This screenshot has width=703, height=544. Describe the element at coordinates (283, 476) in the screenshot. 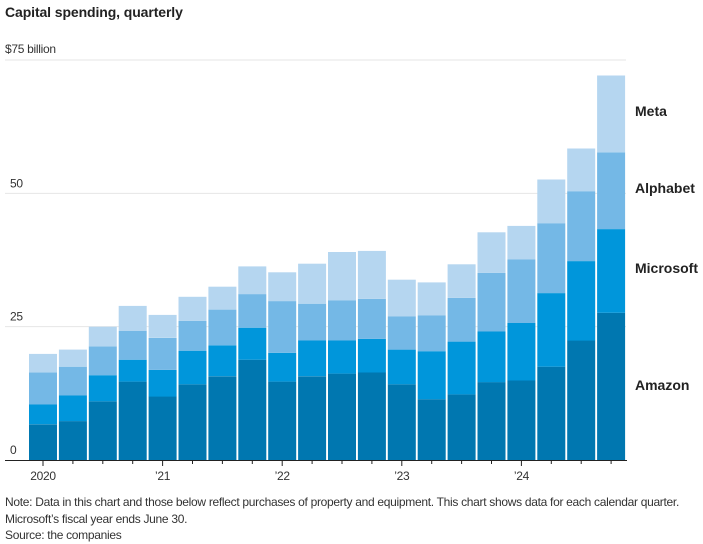

I see `x-tick-label: ’22` at that location.